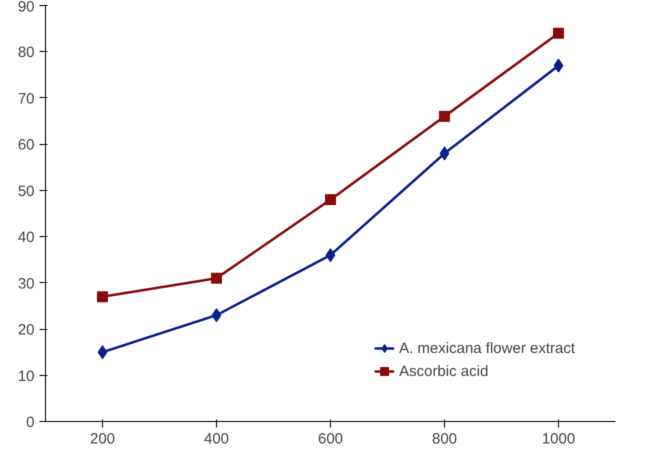  I want to click on x-tick-label: 800, so click(445, 439).